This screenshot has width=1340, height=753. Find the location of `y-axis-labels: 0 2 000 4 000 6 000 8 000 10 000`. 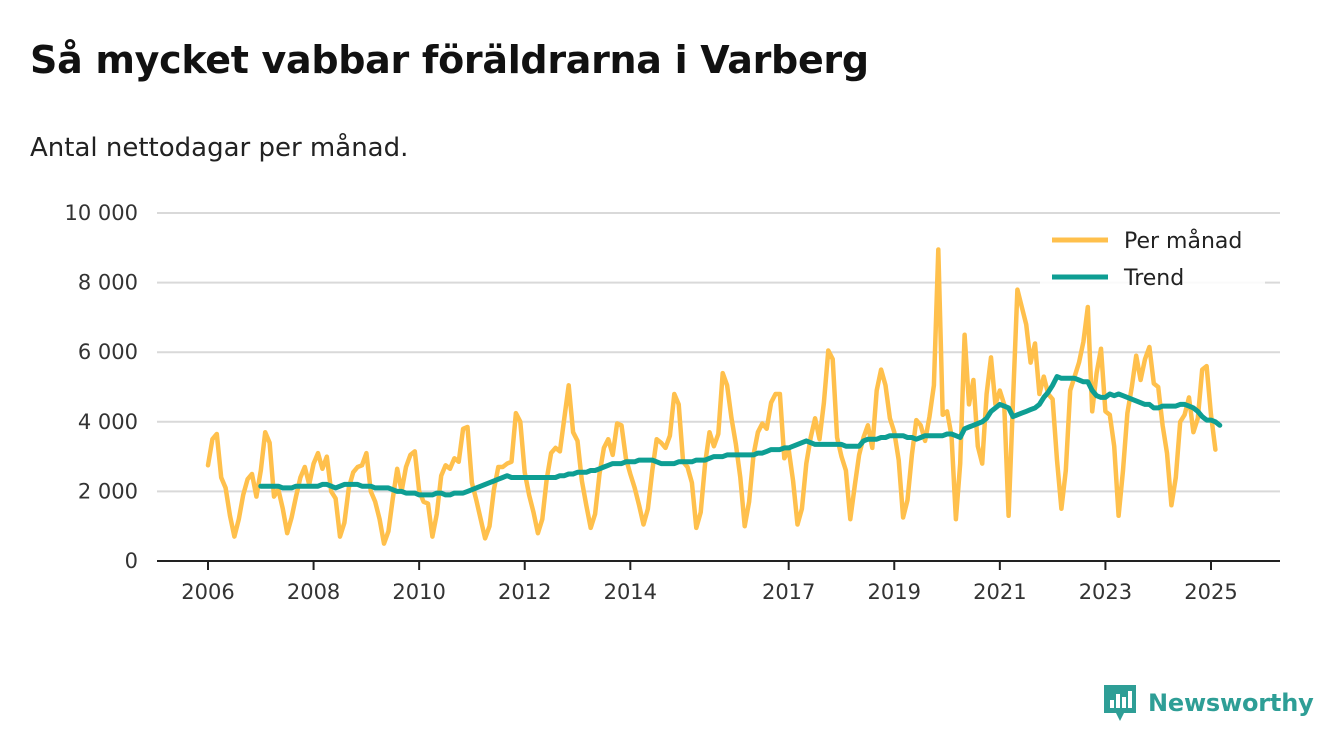

y-axis-labels: 0 2 000 4 000 6 000 8 000 10 000 is located at coordinates (101, 387).